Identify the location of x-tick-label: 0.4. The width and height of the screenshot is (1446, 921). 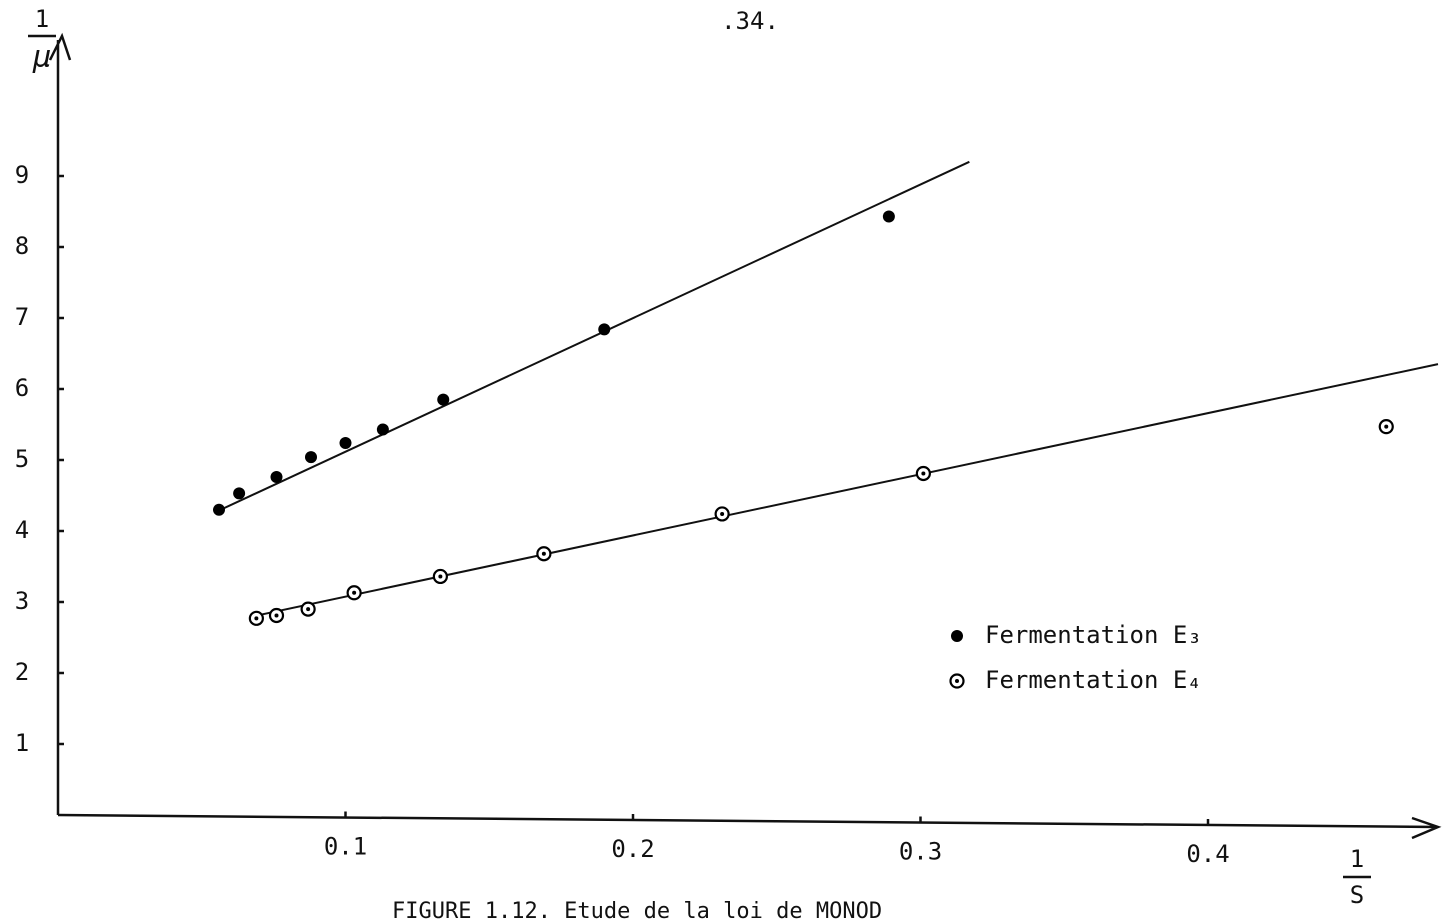
(1207, 854).